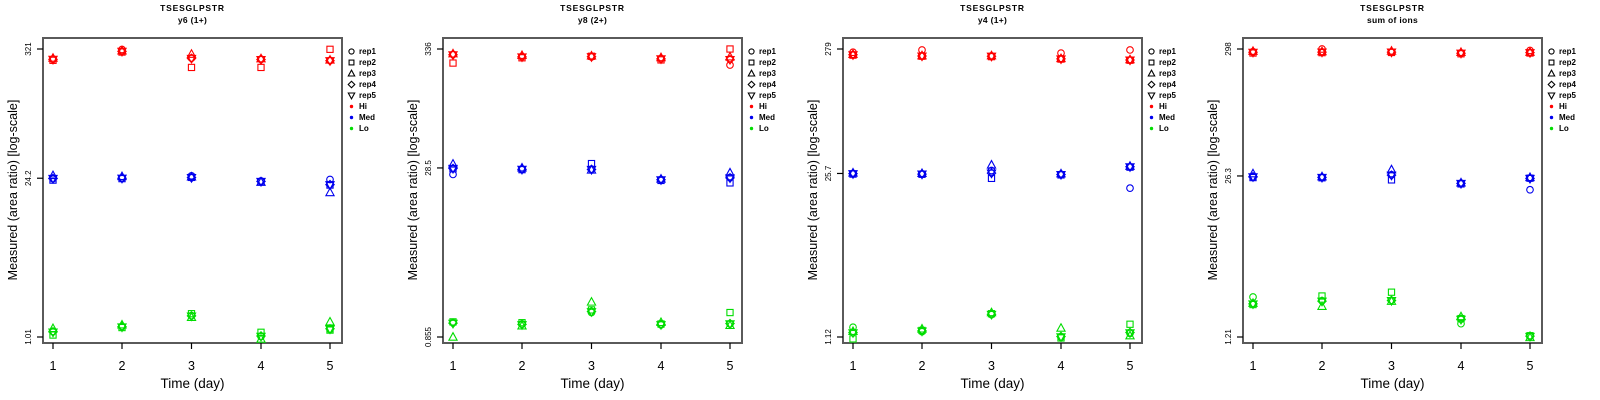 This screenshot has width=1600, height=400. Describe the element at coordinates (330, 366) in the screenshot. I see `x-tick-label: 5` at that location.